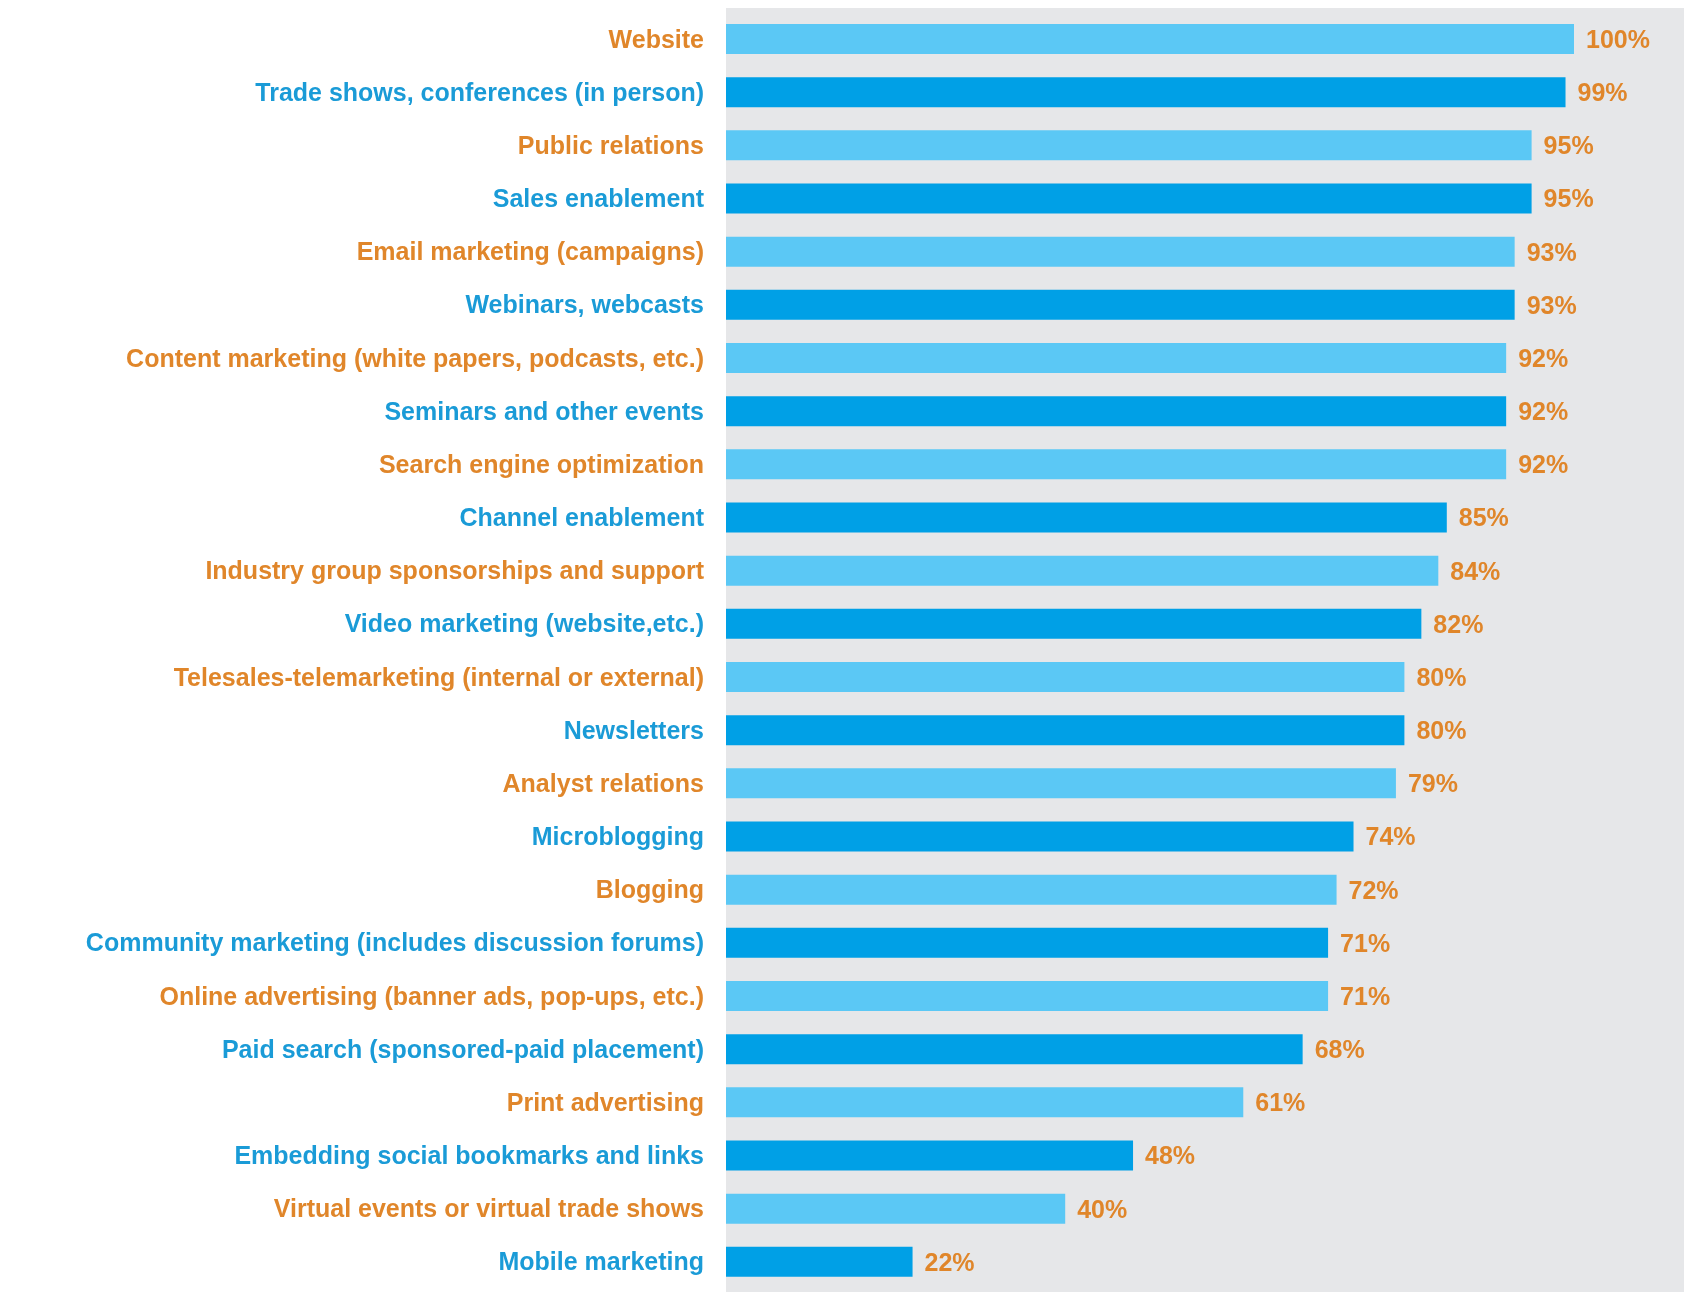 The height and width of the screenshot is (1300, 1692). I want to click on y-tick-label: Newsletters, so click(633, 729).